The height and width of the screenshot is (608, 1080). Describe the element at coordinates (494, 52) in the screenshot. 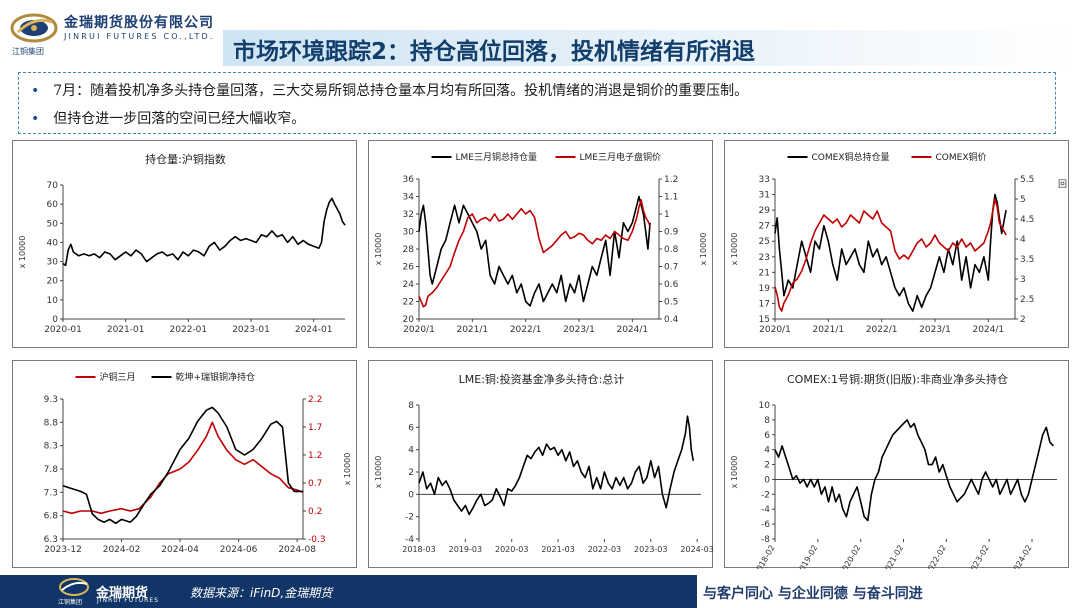

I see `slide-title: 市场环境跟踪2：持仓高位回落，投机情绪有所消退` at that location.